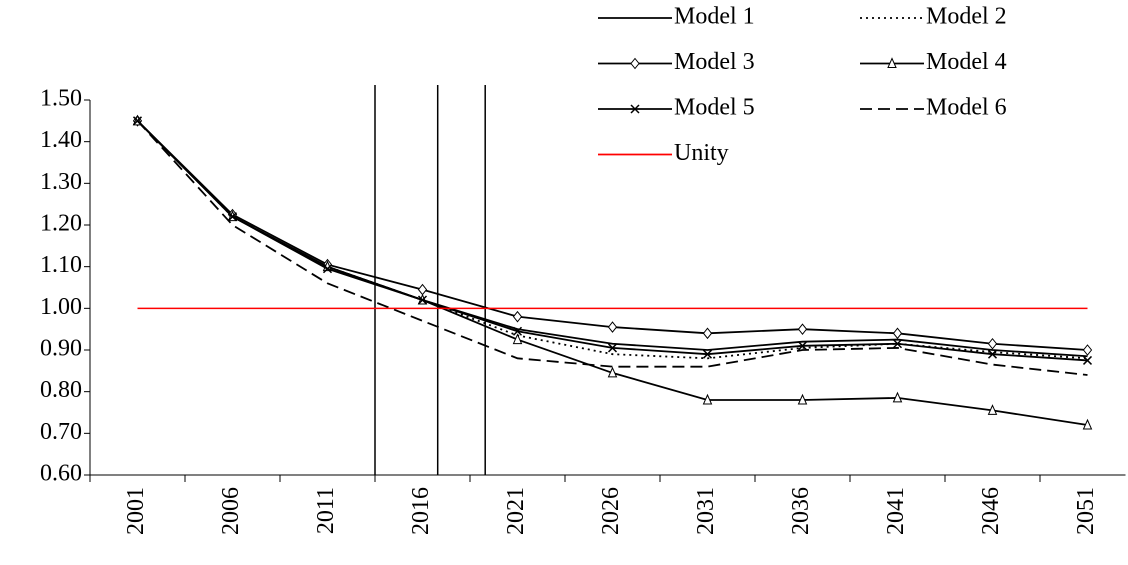 The width and height of the screenshot is (1128, 565). Describe the element at coordinates (801, 511) in the screenshot. I see `x-tick-label: 2036` at that location.